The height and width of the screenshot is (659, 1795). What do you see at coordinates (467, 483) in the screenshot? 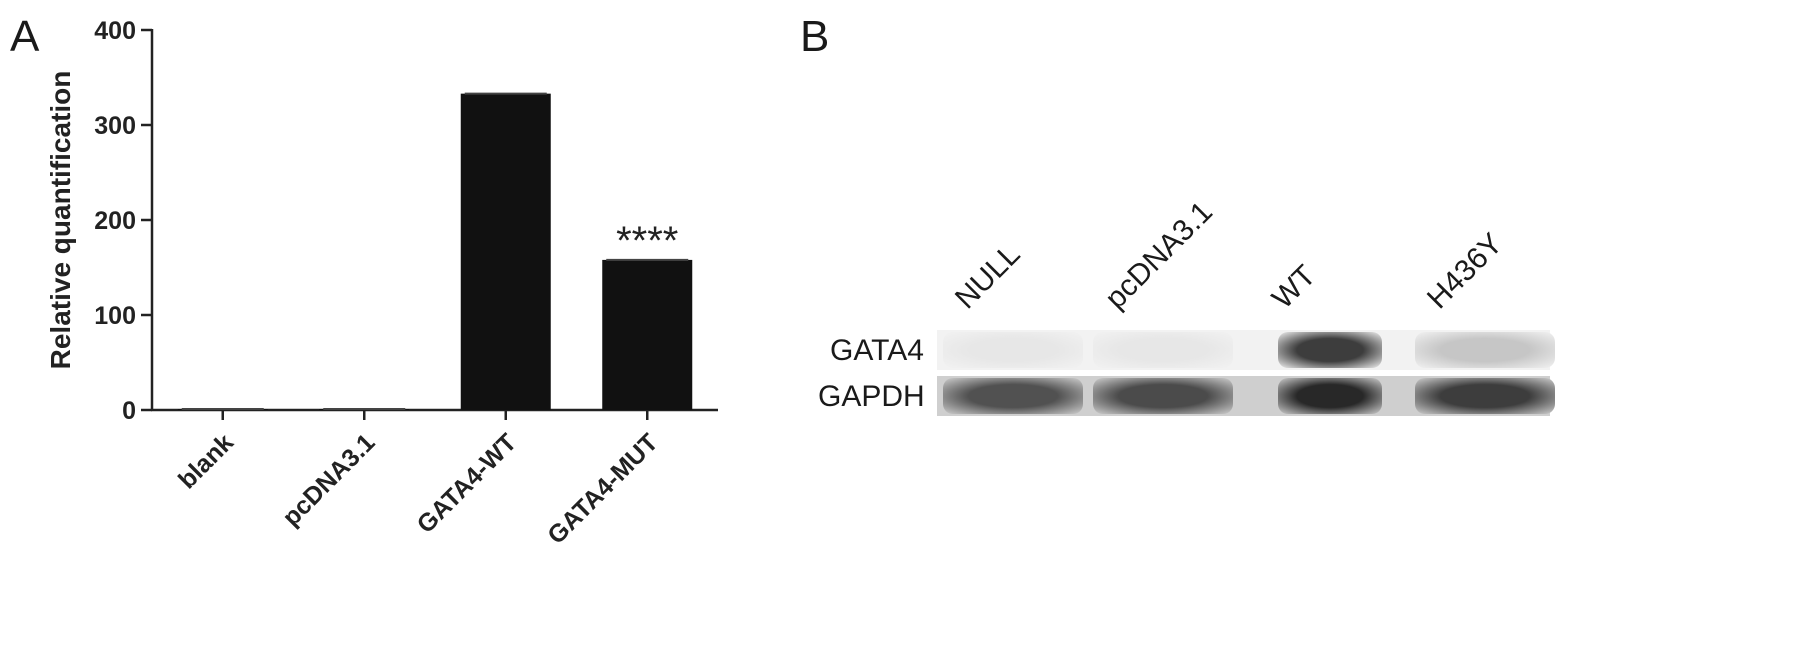
I see `x-tick-label: GATA4-WT` at bounding box center [467, 483].